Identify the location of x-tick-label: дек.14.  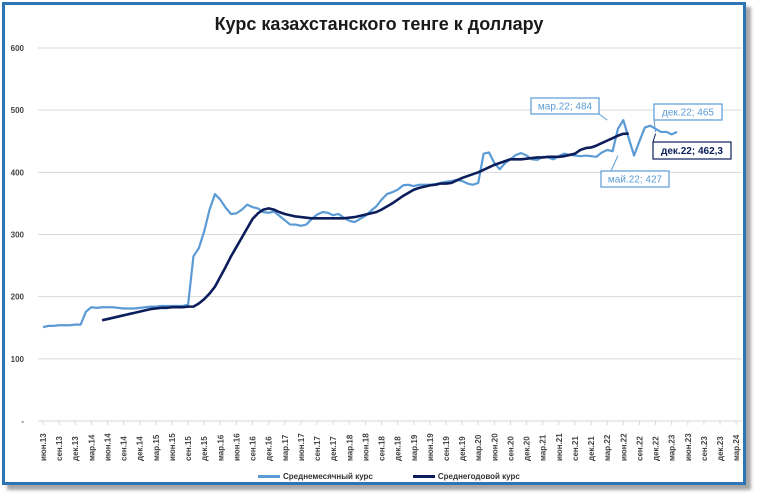
(140, 448).